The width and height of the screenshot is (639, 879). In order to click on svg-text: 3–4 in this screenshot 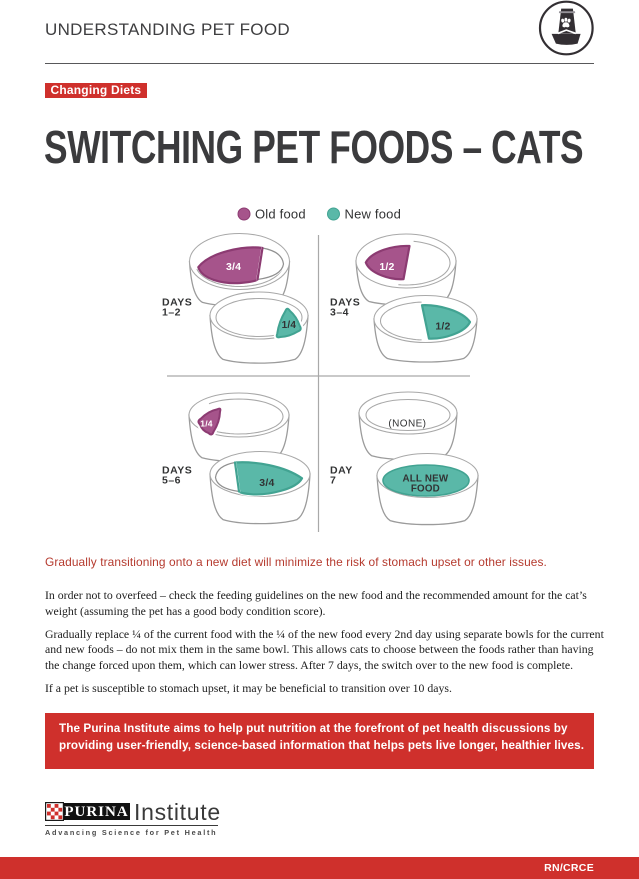, I will do `click(339, 313)`.